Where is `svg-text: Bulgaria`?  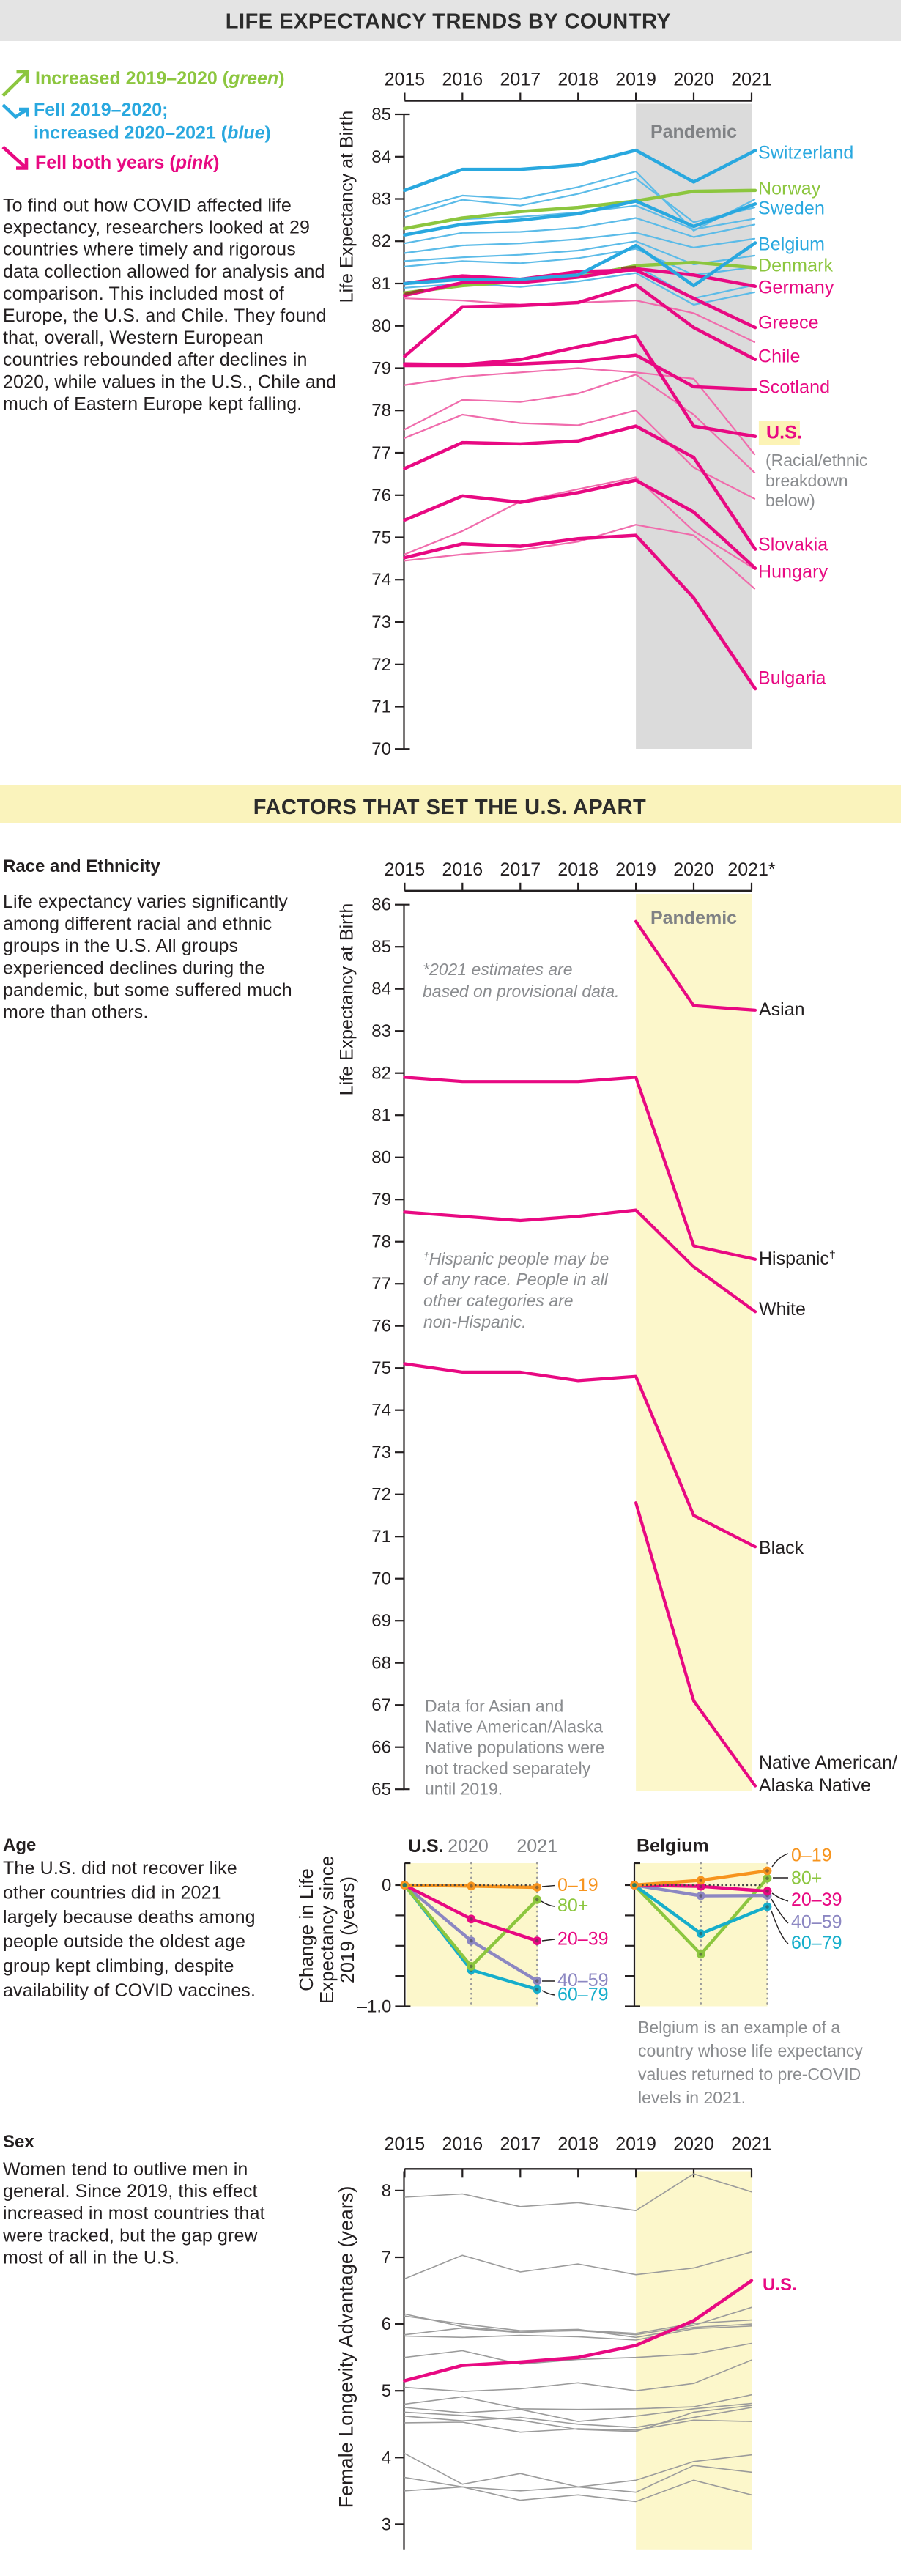
svg-text: Bulgaria is located at coordinates (792, 678).